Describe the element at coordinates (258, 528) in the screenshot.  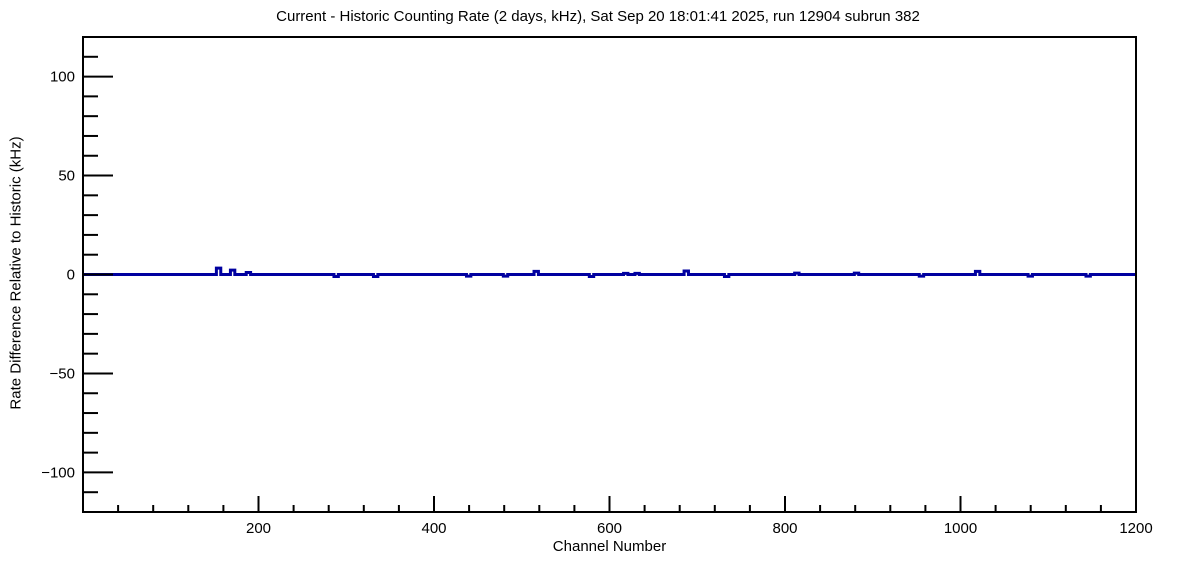
I see `svg-text: 200` at that location.